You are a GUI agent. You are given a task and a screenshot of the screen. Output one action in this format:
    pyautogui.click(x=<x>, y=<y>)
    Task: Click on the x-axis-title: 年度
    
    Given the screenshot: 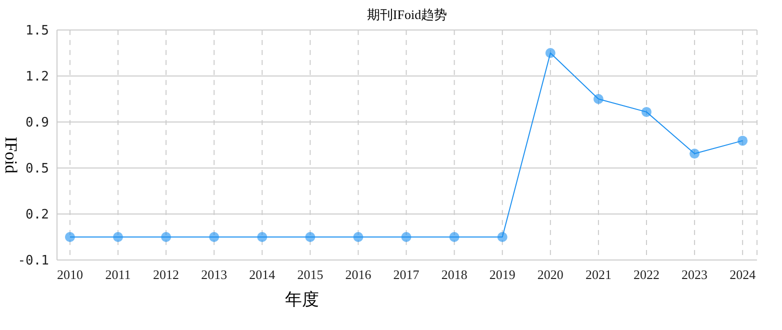 What is the action you would take?
    pyautogui.click(x=302, y=300)
    